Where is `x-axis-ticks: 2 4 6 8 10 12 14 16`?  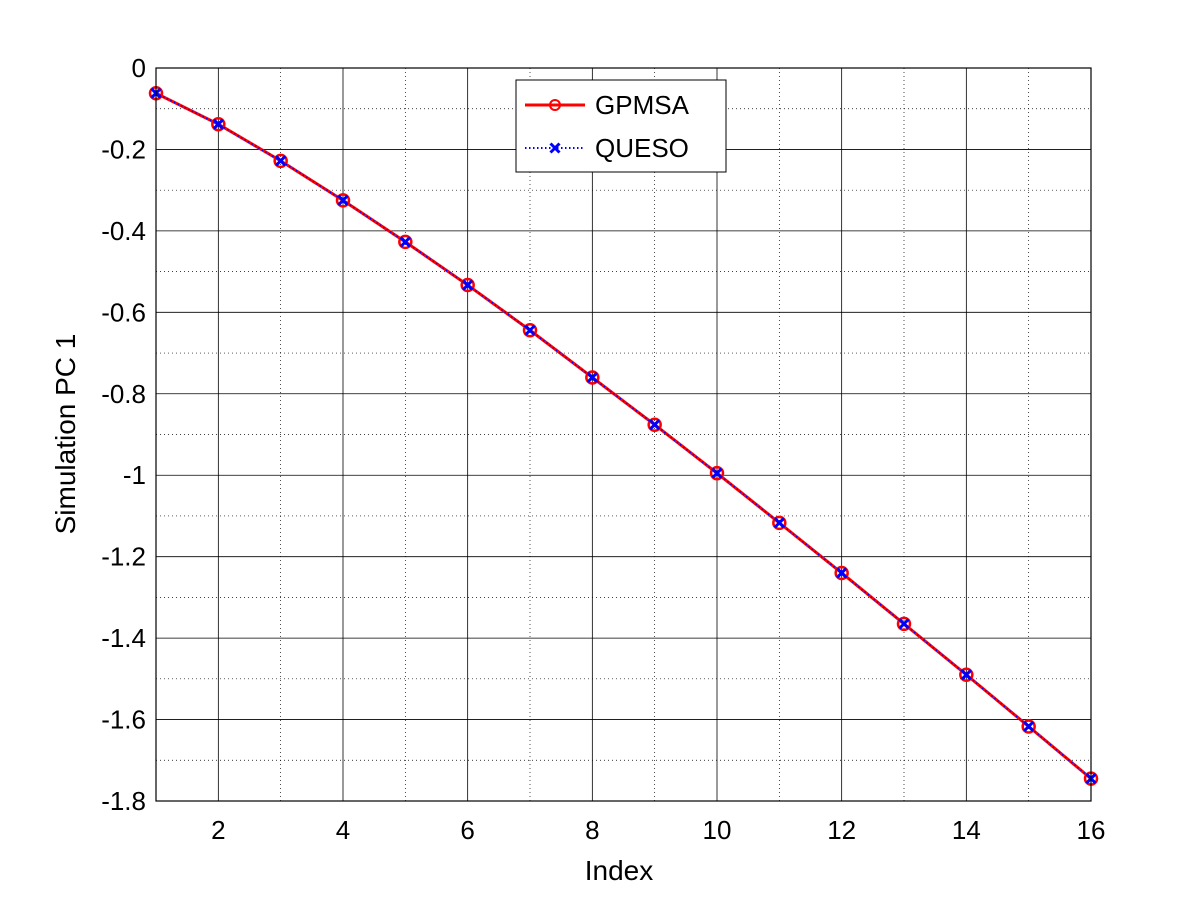 x-axis-ticks: 2 4 6 8 10 12 14 16 is located at coordinates (658, 830).